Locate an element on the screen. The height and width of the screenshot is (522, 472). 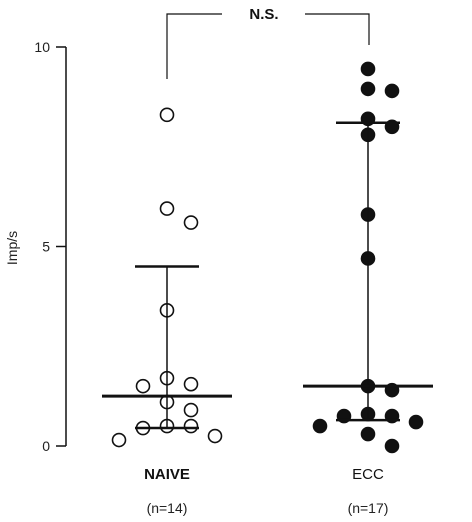
count-label-ecc: (n=17) is located at coordinates (368, 508).